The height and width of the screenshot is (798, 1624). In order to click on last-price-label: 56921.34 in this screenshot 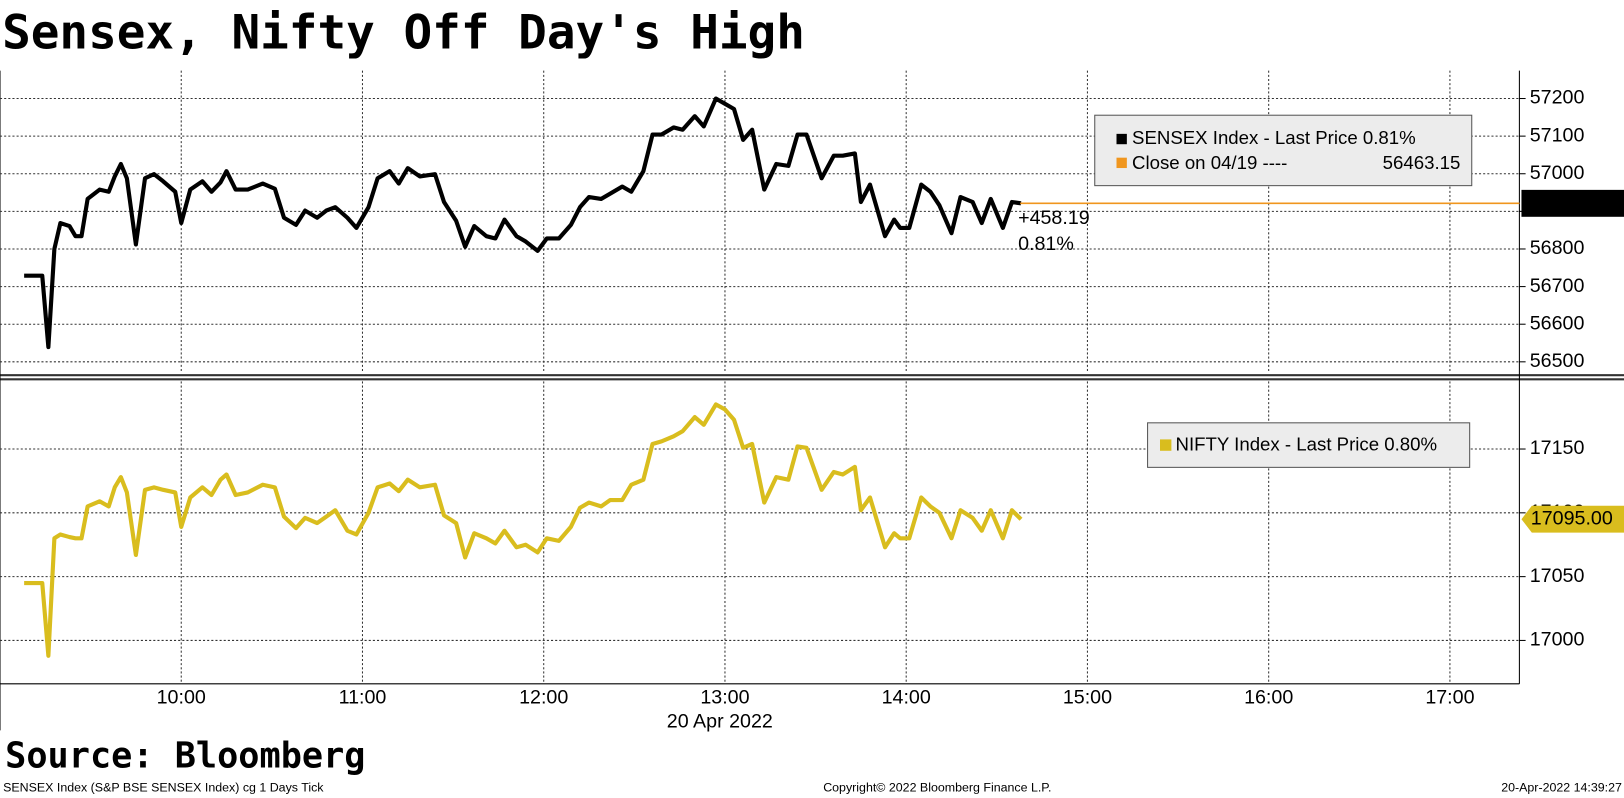, I will do `click(1572, 203)`.